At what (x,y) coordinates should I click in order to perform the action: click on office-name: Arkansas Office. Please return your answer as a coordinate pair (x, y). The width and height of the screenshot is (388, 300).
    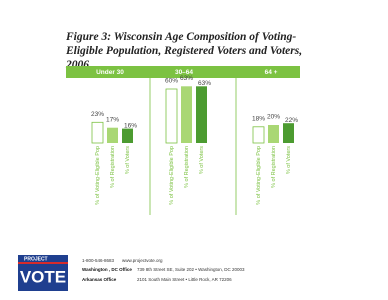
    Looking at the image, I should click on (99, 279).